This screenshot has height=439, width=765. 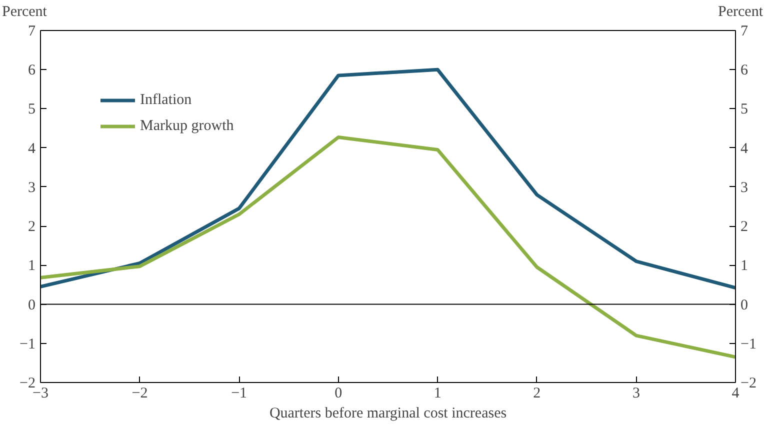 What do you see at coordinates (32, 188) in the screenshot?
I see `y-tick-label: 3` at bounding box center [32, 188].